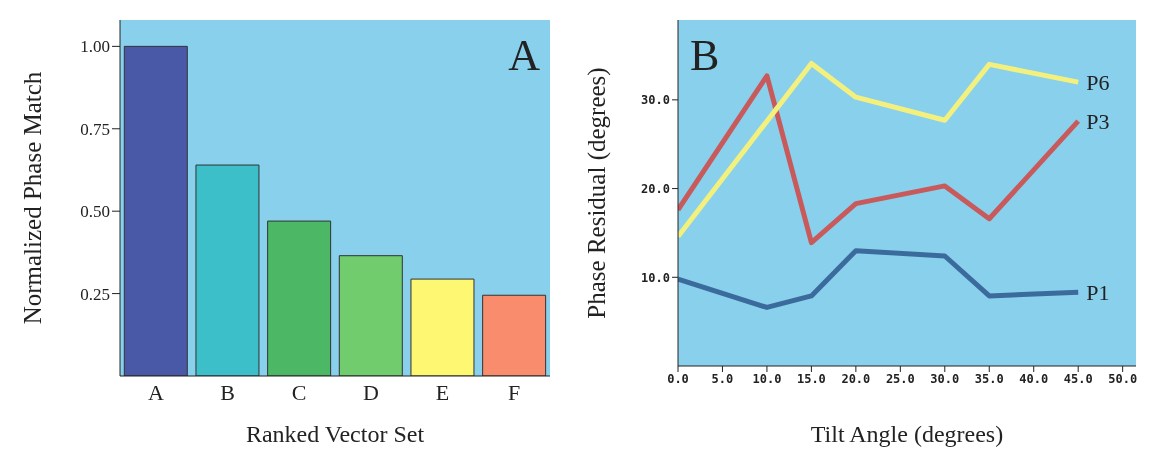 This screenshot has width=1158, height=464. Describe the element at coordinates (370, 392) in the screenshot. I see `x-tick-label: D` at that location.